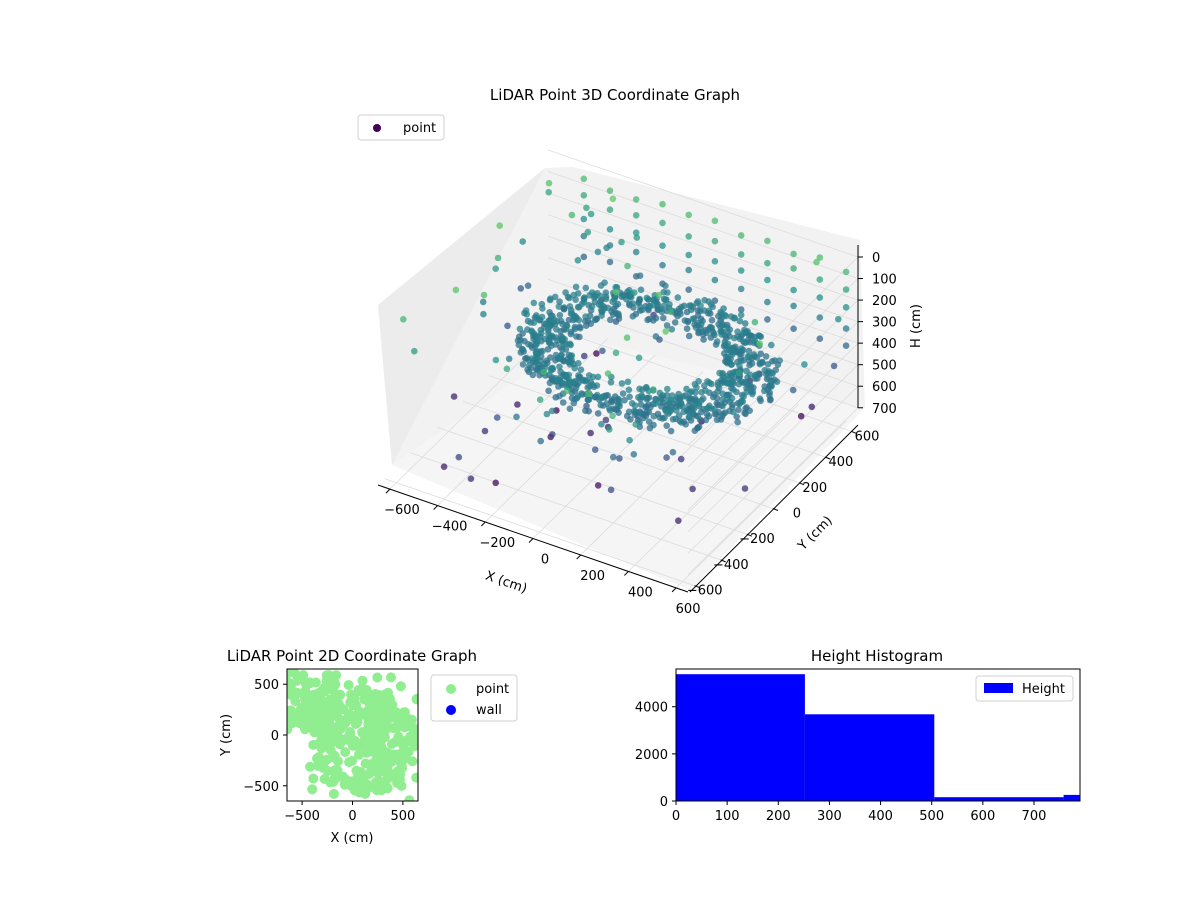  What do you see at coordinates (615, 95) in the screenshot?
I see `chart-3d-title: LiDAR Point 3D Coordinate Graph` at bounding box center [615, 95].